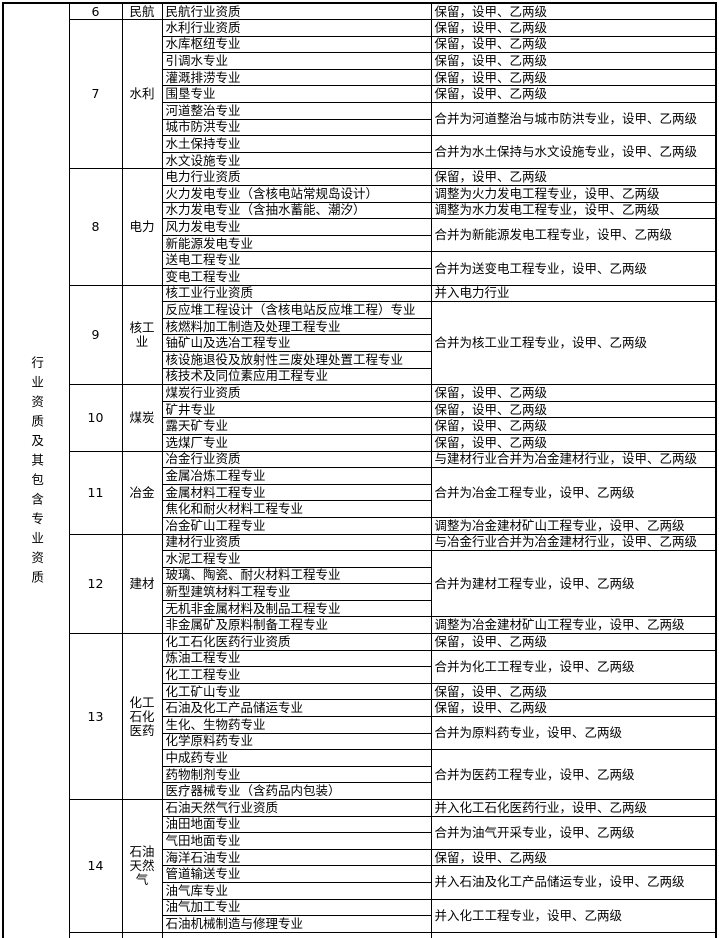 Image resolution: width=719 pixels, height=938 pixels. Describe the element at coordinates (296, 127) in the screenshot. I see `specialty-cell: 城市防洪专业` at that location.